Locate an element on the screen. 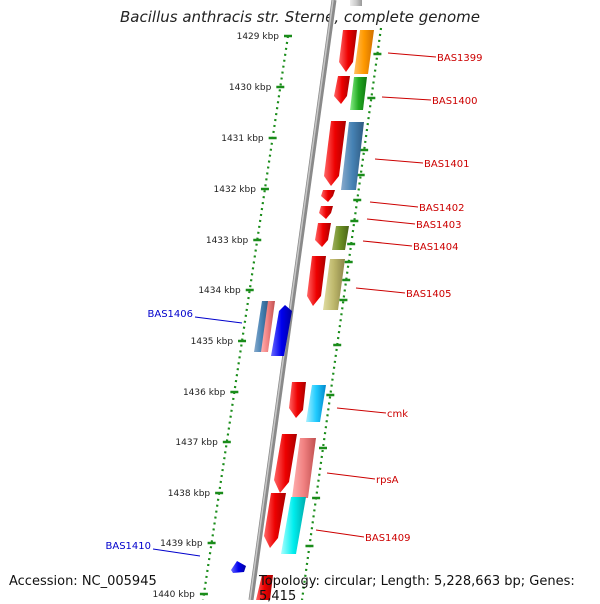 The width and height of the screenshot is (600, 604). kbp-tick-label: 1438 kbp is located at coordinates (189, 494).